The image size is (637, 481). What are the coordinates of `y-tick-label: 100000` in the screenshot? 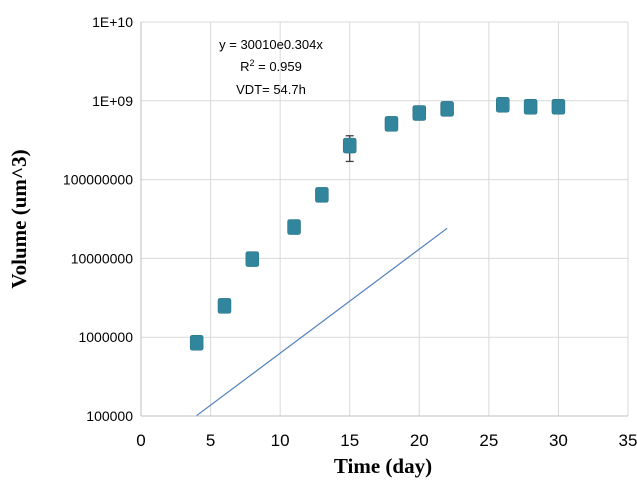 It's located at (109, 416).